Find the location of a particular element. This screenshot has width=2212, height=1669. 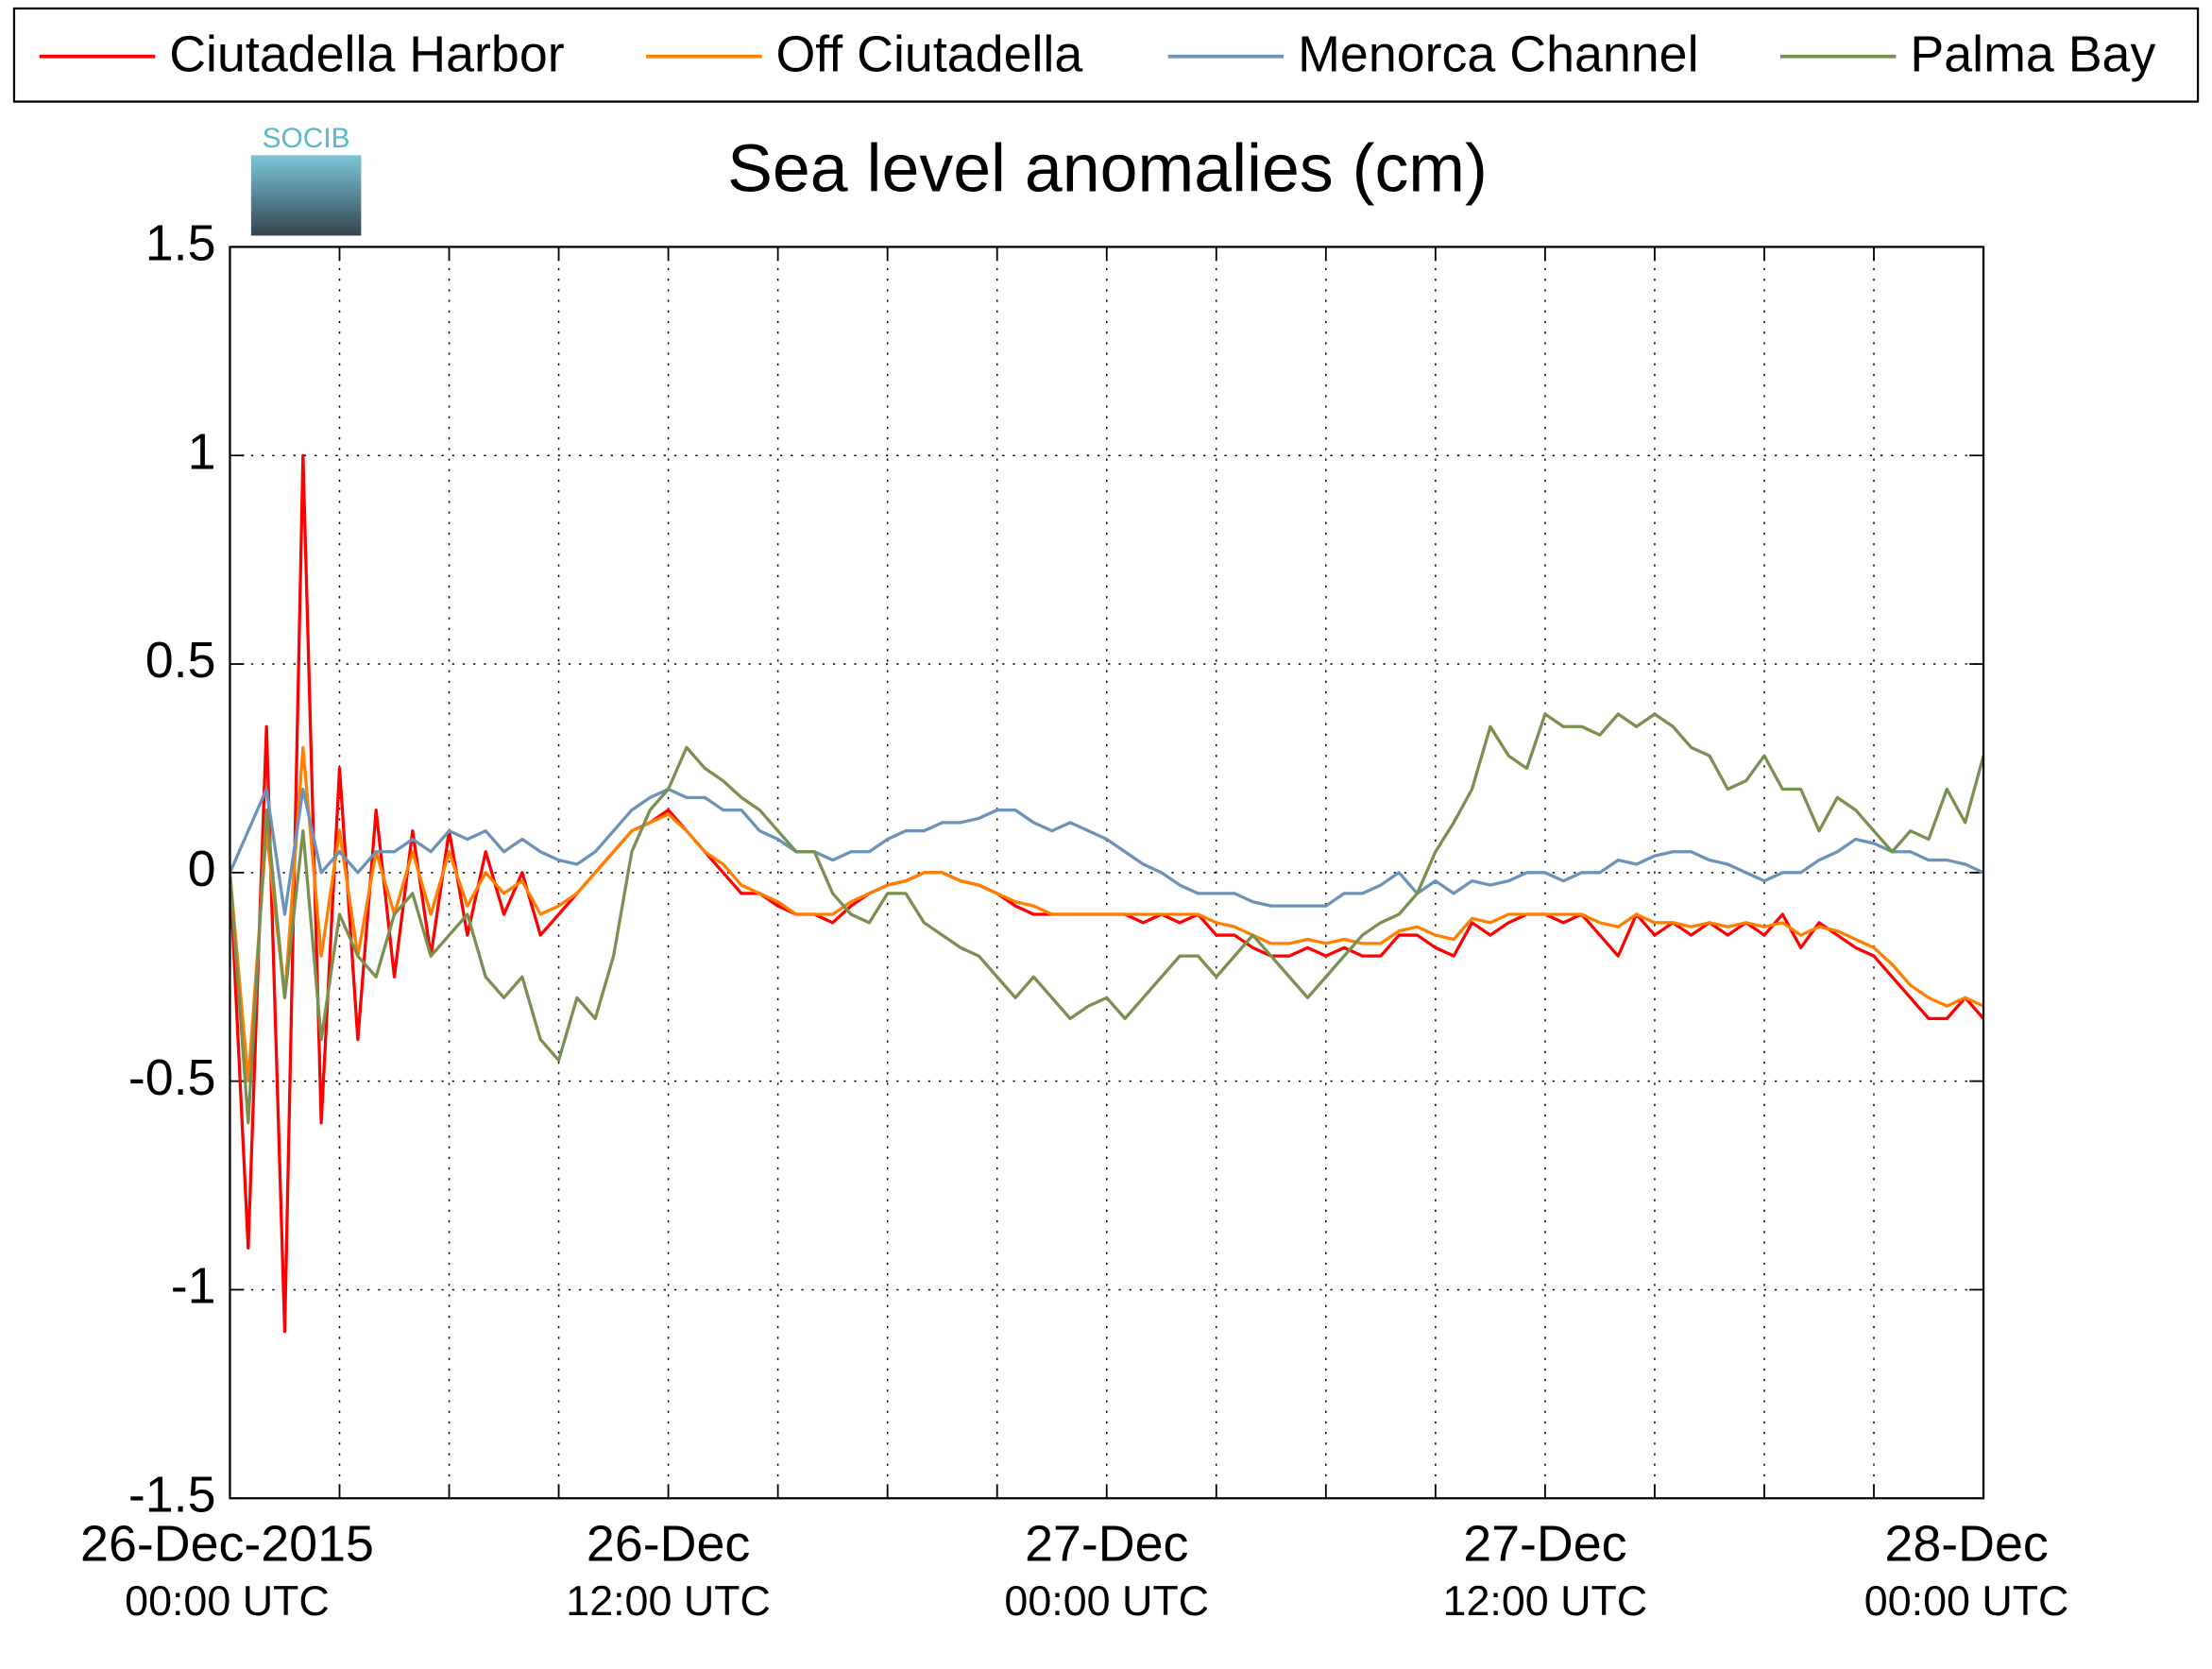

y-tick-label: 1 is located at coordinates (202, 452).